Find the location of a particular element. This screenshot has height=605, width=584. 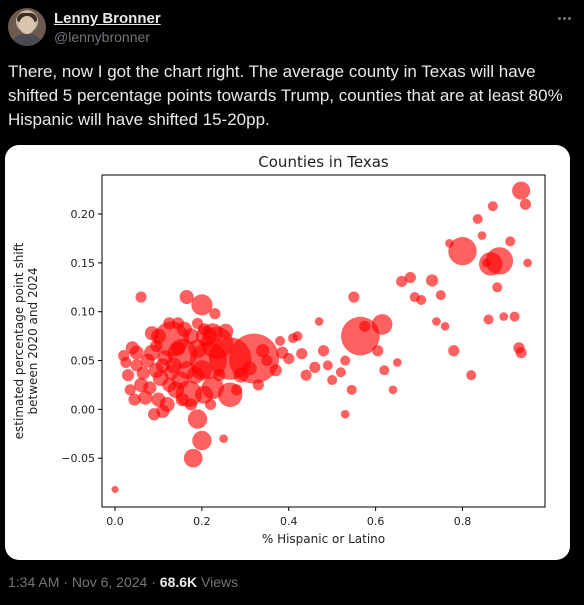

more-options-icon is located at coordinates (564, 18).